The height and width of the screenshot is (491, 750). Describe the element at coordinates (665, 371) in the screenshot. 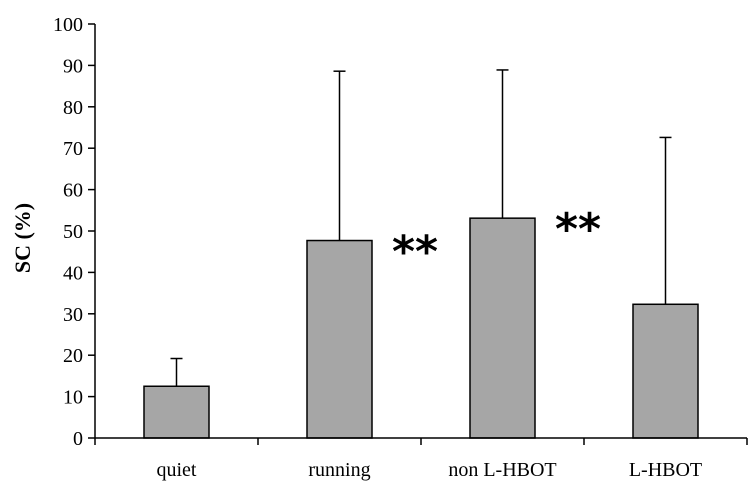

I see `bar-l-hbot` at that location.